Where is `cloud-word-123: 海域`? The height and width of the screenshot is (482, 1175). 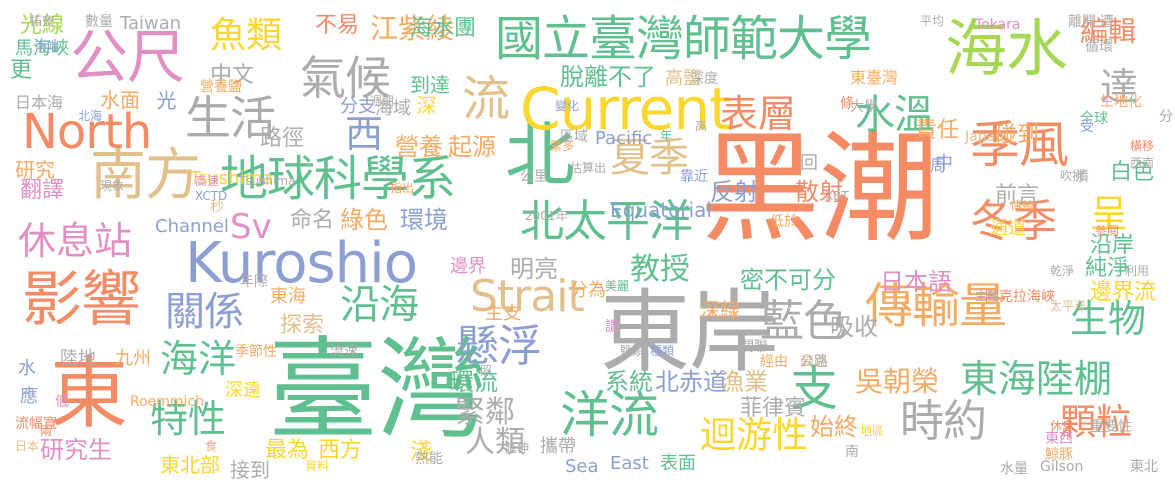 cloud-word-123: 海域 is located at coordinates (393, 108).